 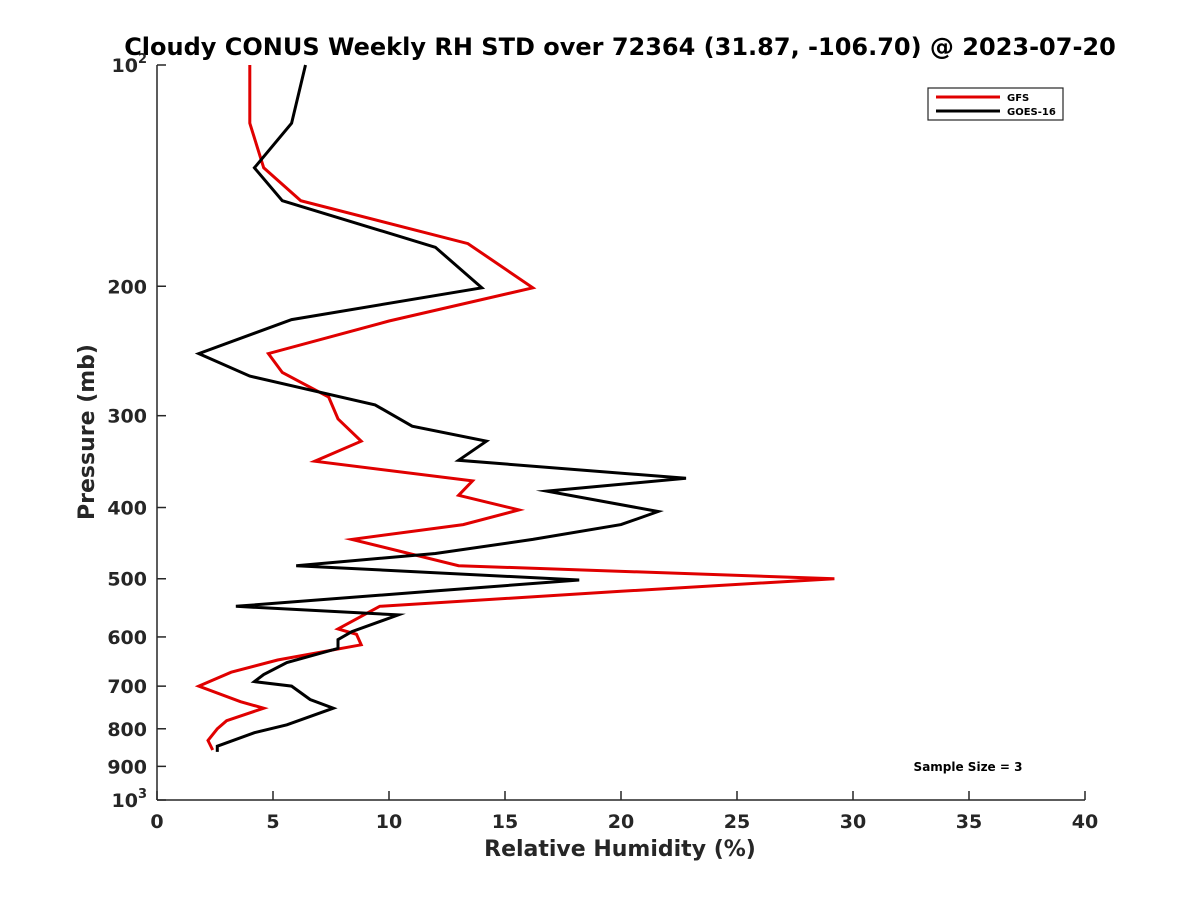 What do you see at coordinates (969, 822) in the screenshot?
I see `x-tick-label: 35` at bounding box center [969, 822].